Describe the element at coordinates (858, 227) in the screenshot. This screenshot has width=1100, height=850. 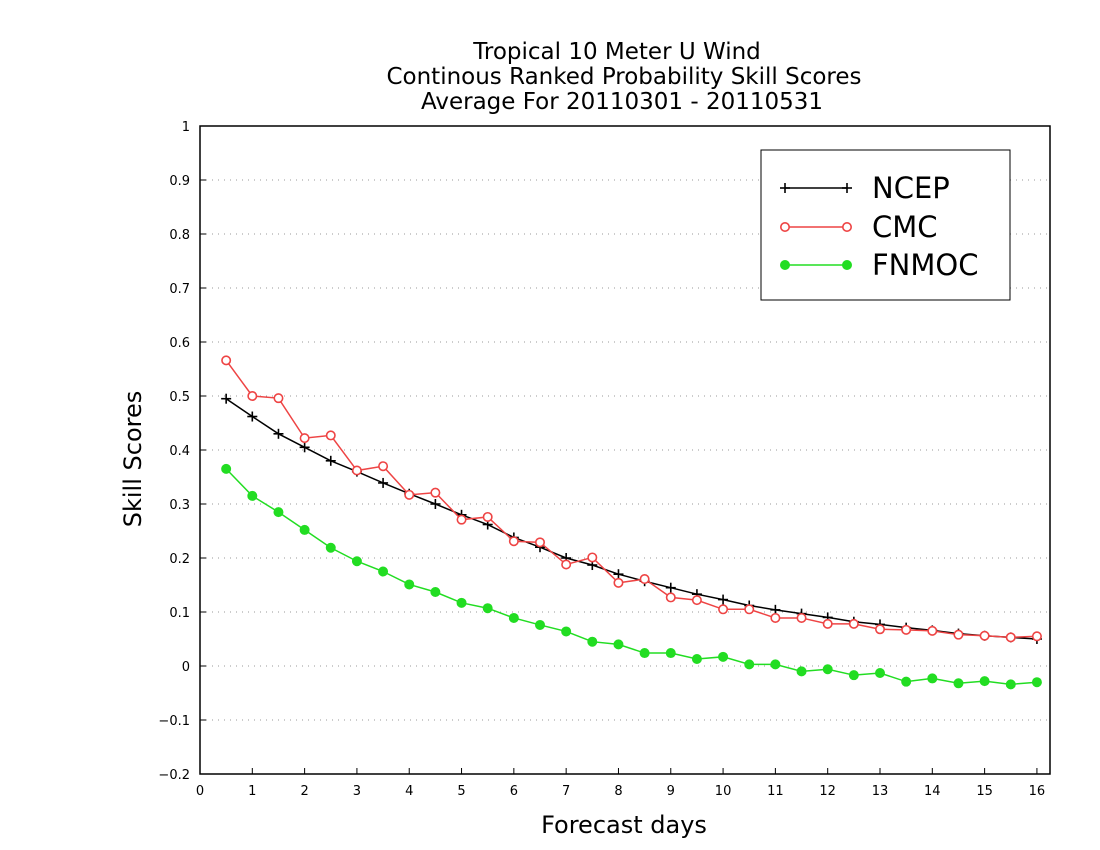
I see `legend-item-cmc: CMC` at that location.